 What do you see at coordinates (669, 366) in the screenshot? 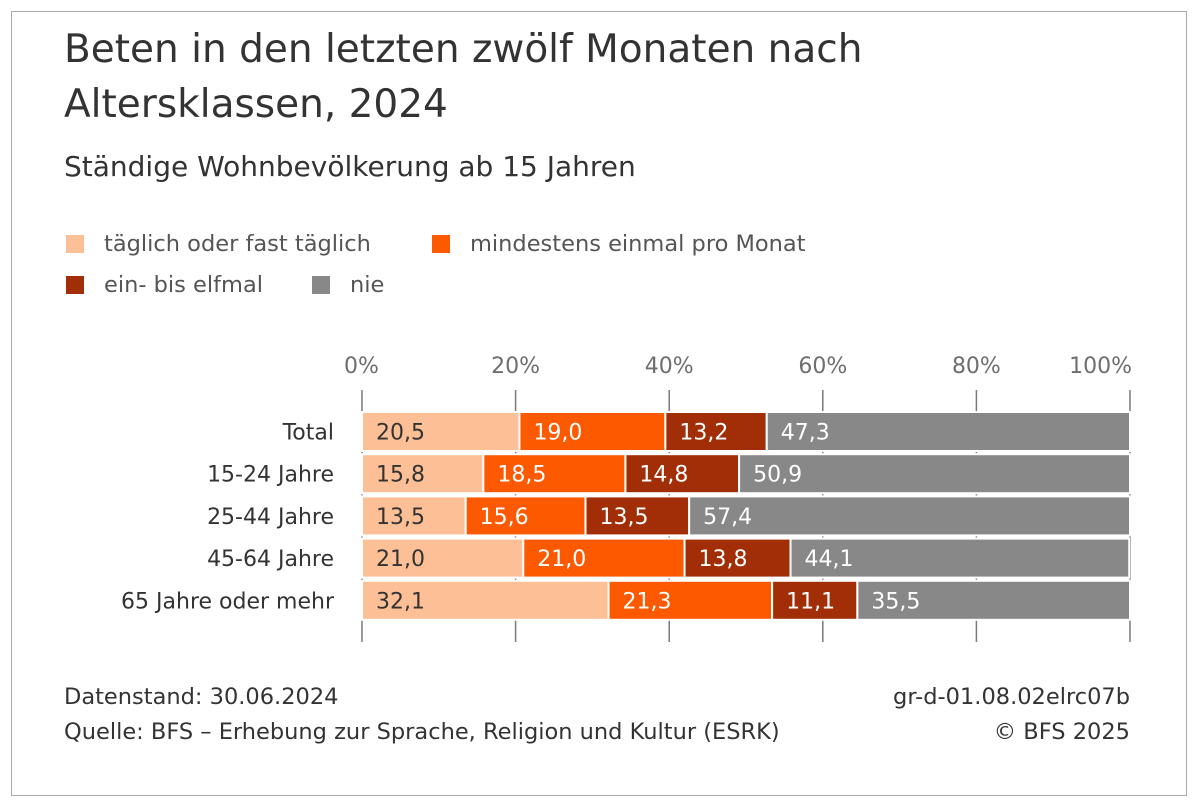
I see `x-tick-label: 40%` at bounding box center [669, 366].